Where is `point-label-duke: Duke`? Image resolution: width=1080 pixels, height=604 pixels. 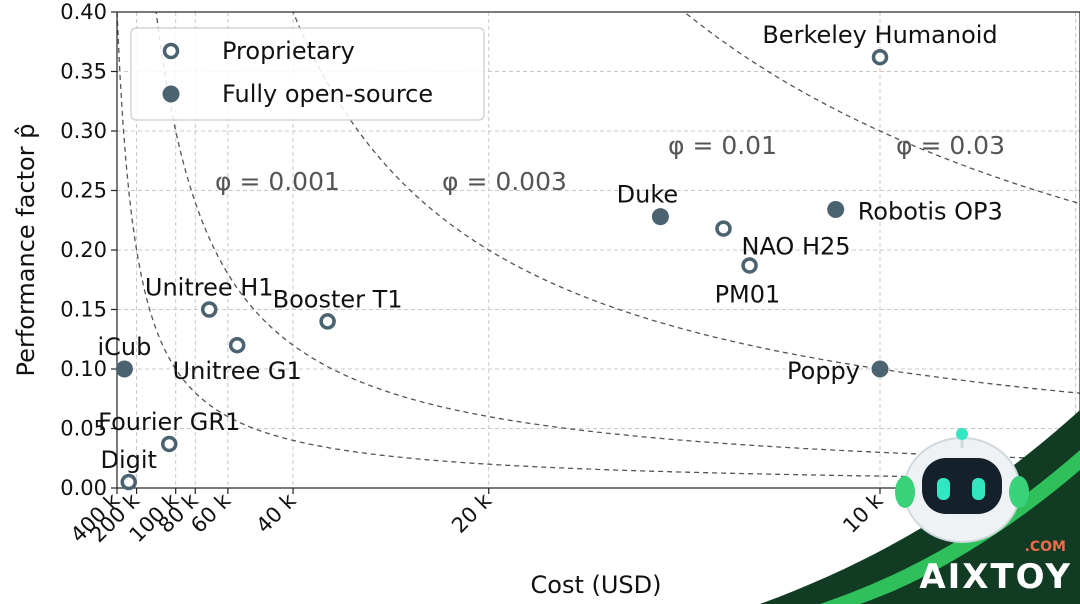 point-label-duke: Duke is located at coordinates (648, 195).